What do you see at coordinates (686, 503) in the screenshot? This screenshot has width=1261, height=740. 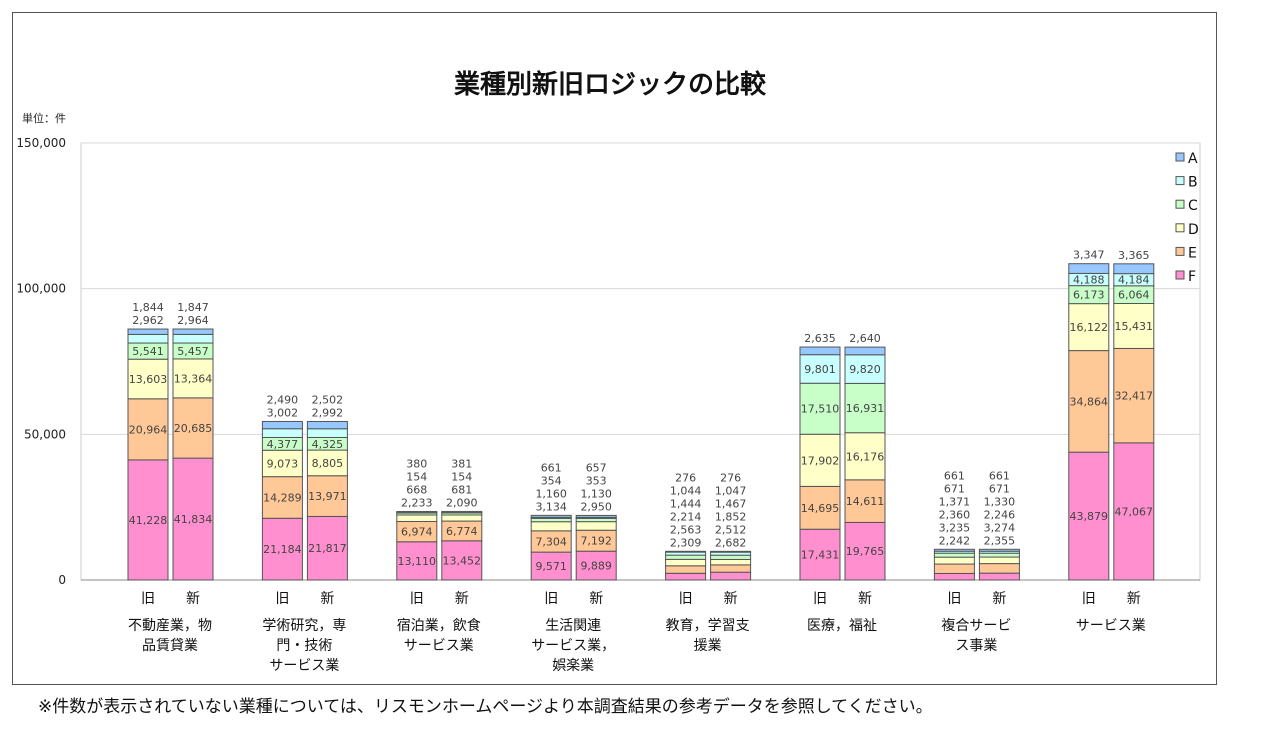 I see `data-label: 1,444` at bounding box center [686, 503].